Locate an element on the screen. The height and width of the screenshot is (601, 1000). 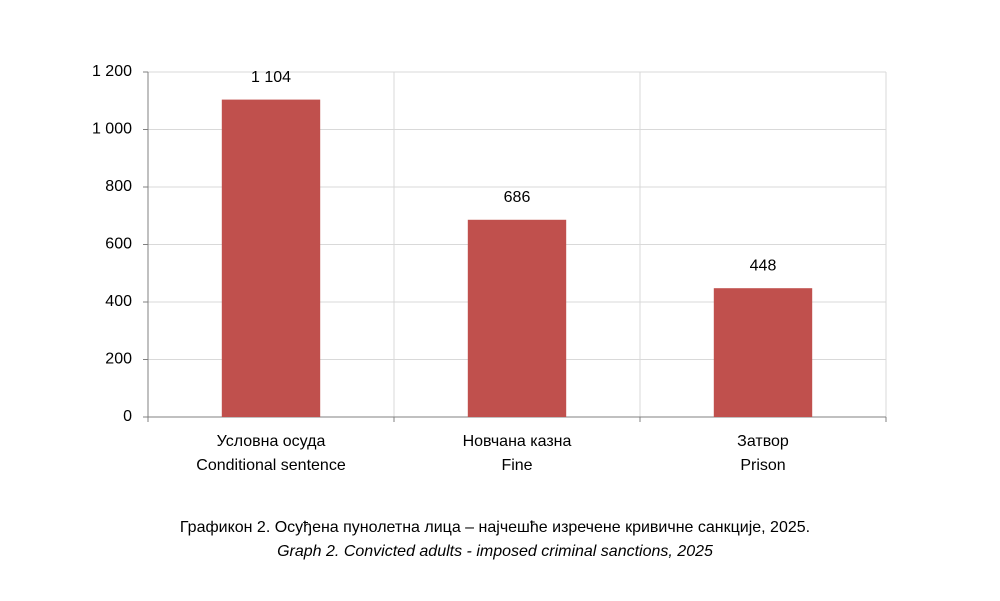
x-tick-label: Conditional sentence is located at coordinates (271, 465).